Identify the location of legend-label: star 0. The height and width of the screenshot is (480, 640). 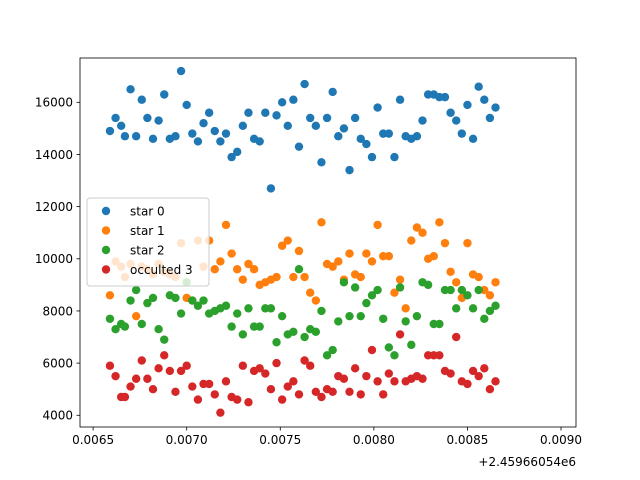
(147, 211).